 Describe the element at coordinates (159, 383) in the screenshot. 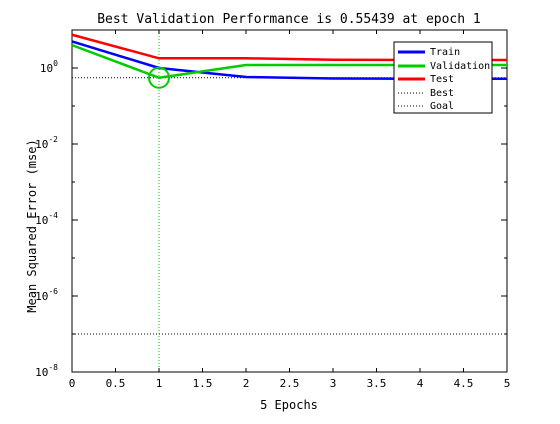

I see `x-tick-label: 1` at that location.